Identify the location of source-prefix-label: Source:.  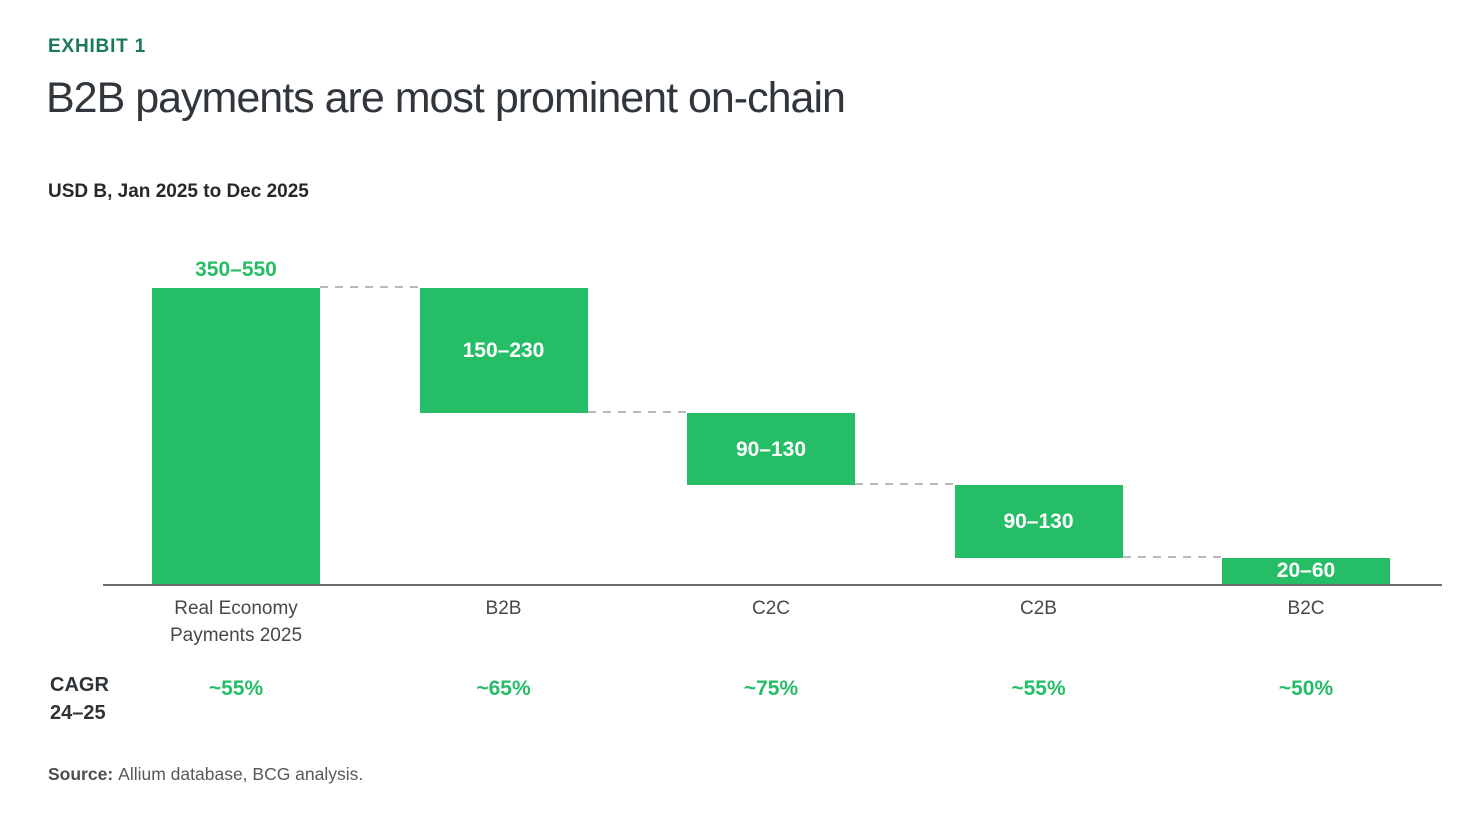
(81, 774).